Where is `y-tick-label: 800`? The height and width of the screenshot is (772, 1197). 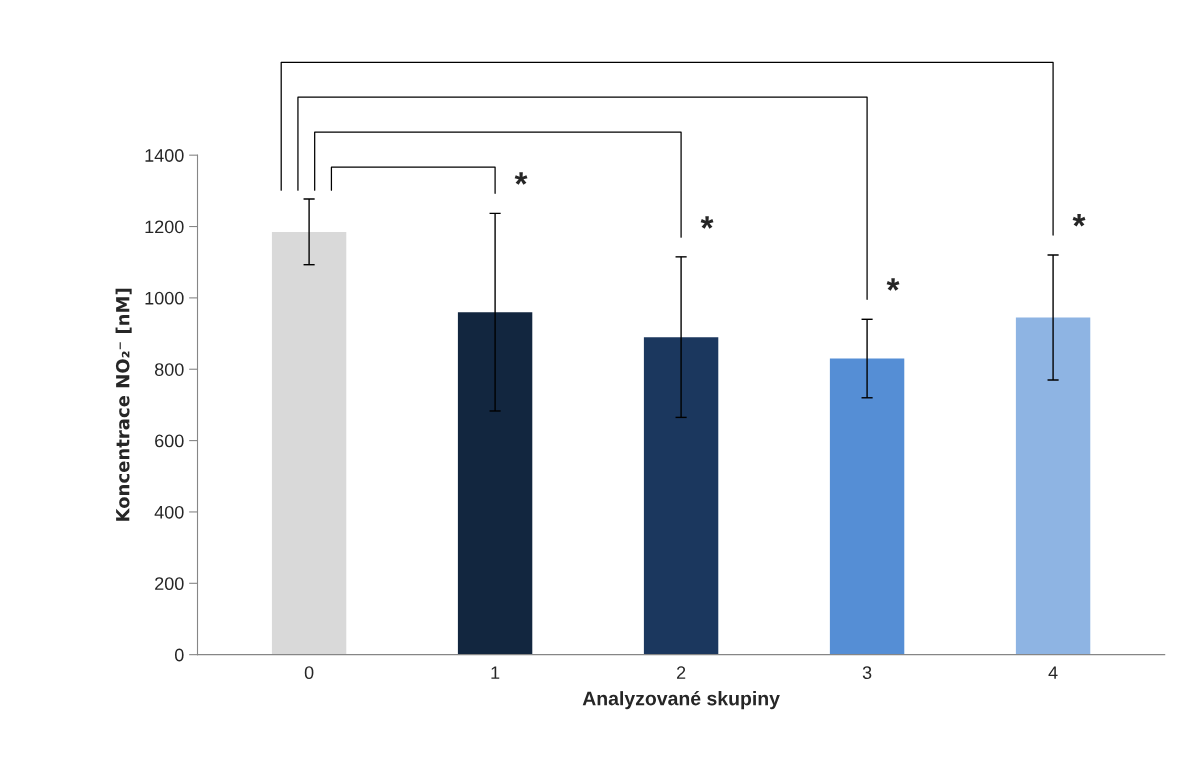
y-tick-label: 800 is located at coordinates (169, 369).